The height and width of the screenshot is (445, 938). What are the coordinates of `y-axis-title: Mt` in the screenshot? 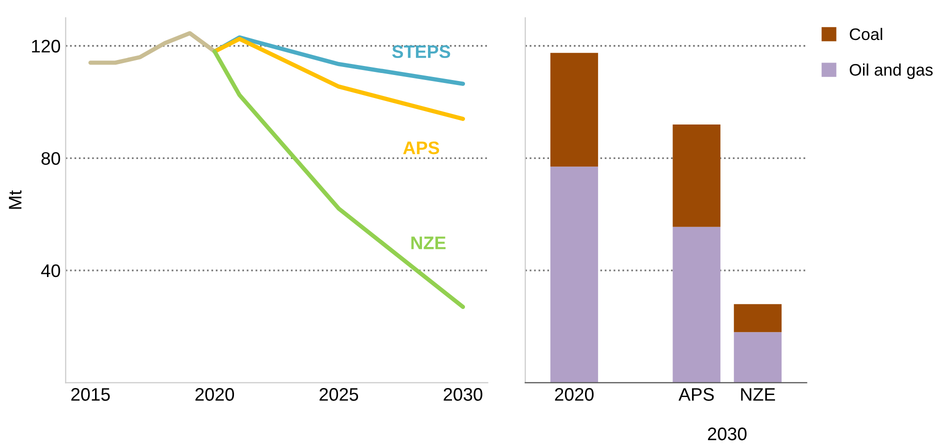 It's located at (15, 199).